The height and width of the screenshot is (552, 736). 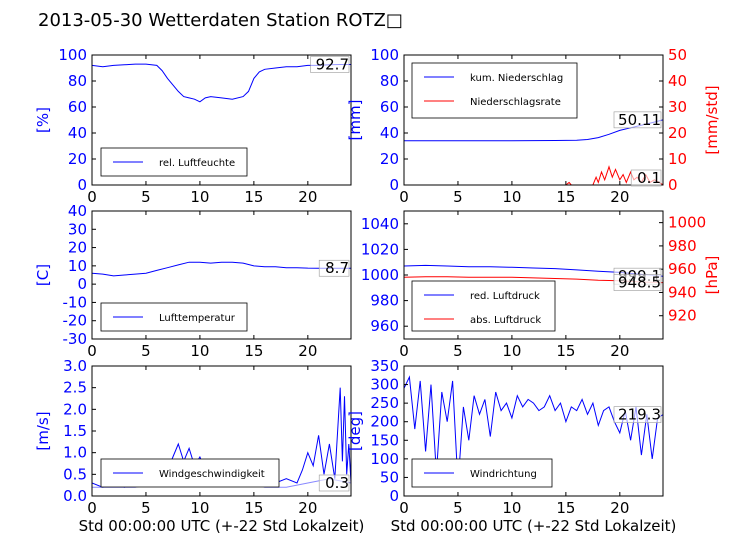 I want to click on y-right-tick-label: 50, so click(x=677, y=55).